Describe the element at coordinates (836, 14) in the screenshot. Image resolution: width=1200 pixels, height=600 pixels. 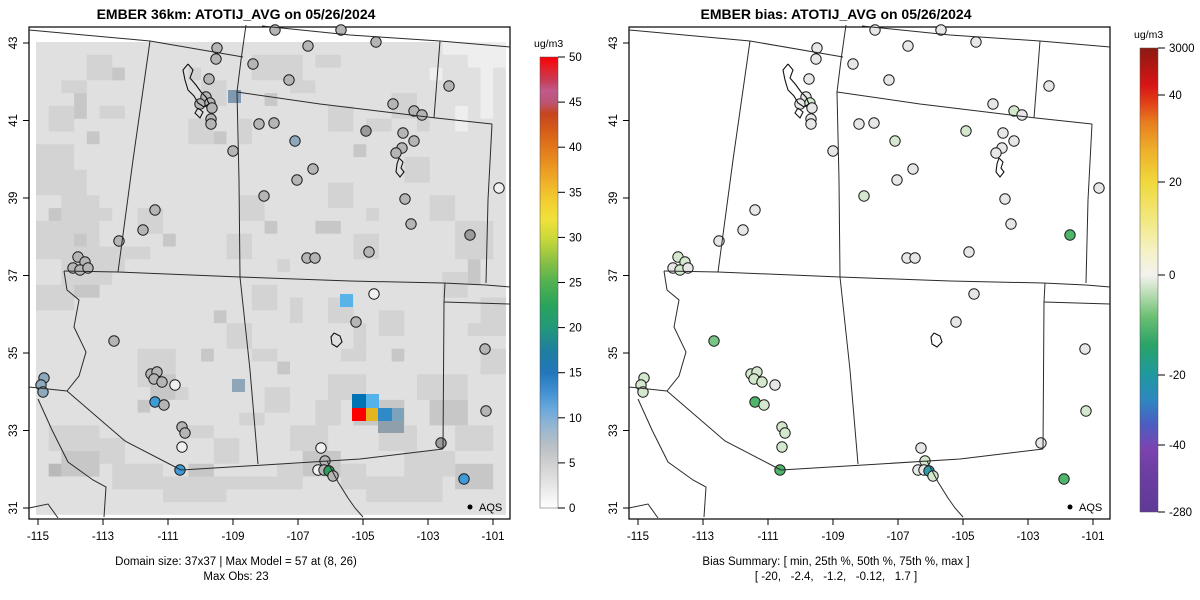
I see `right-map-title: EMBER bias: ATOTIJ_AVG on 05/26/2024` at that location.